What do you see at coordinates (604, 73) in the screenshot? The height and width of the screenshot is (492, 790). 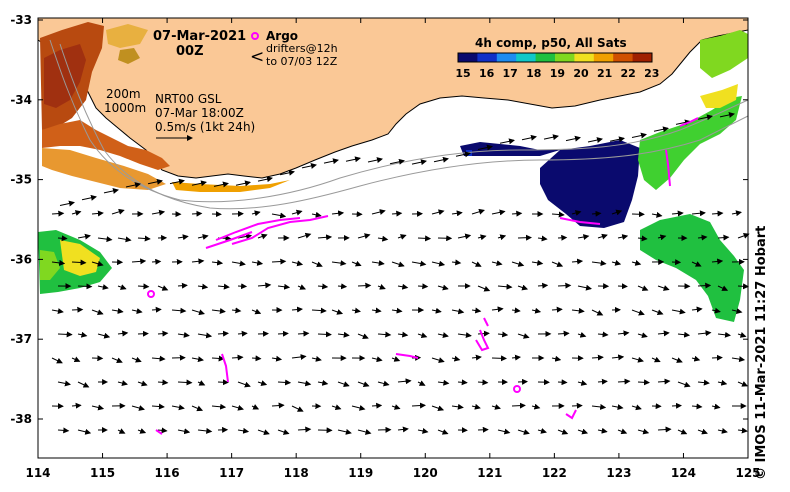 I see `colorbar-tick-label: 21` at bounding box center [604, 73].